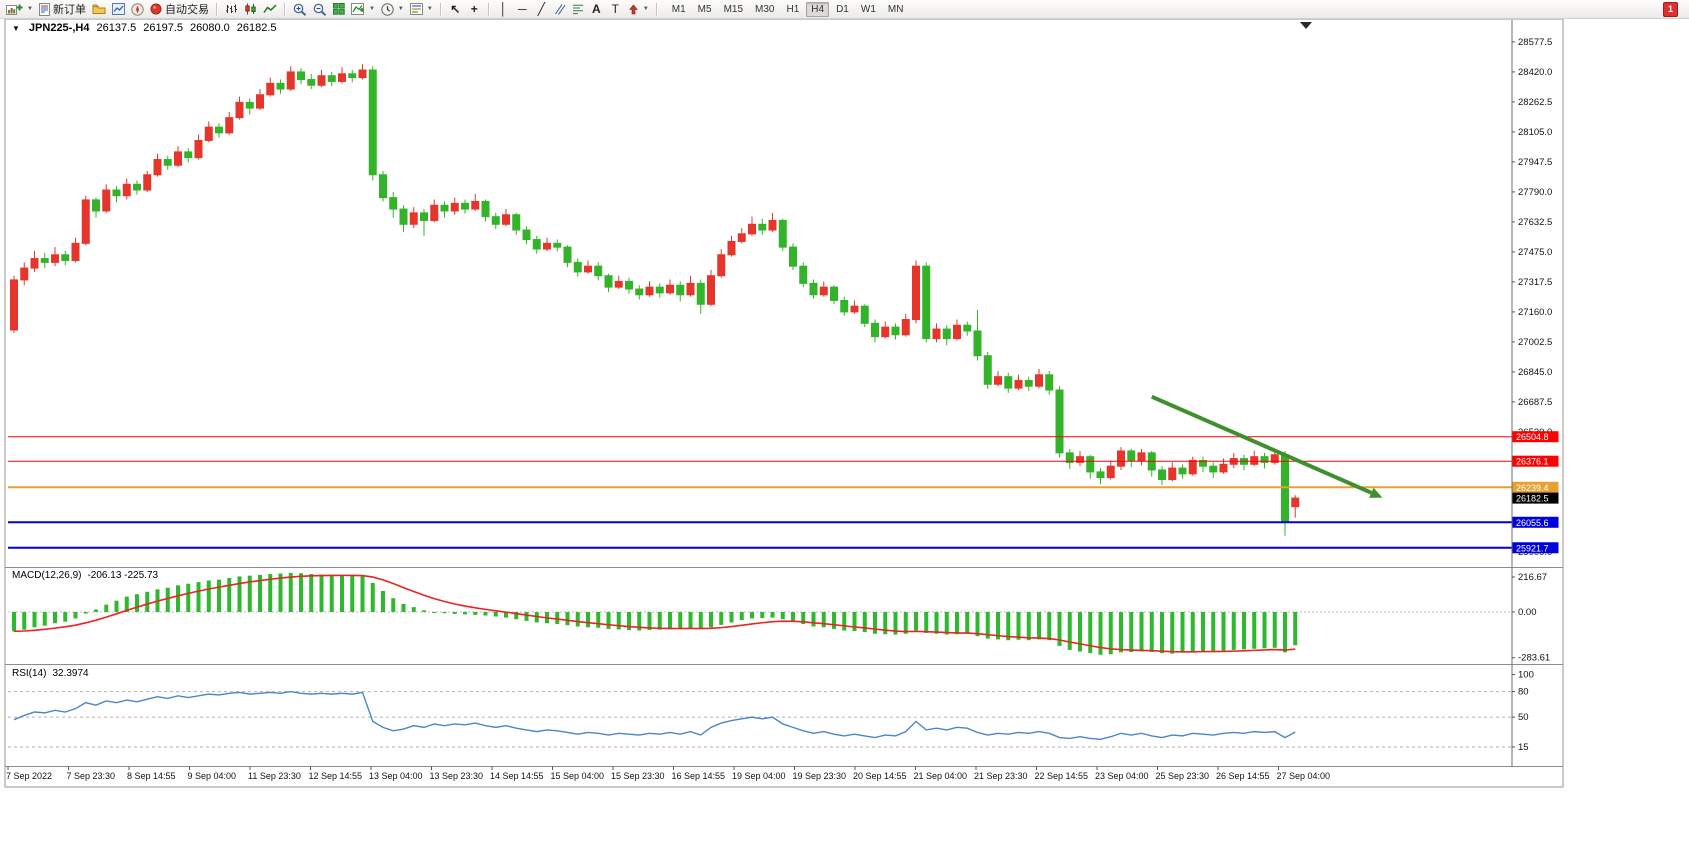  Describe the element at coordinates (186, 10) in the screenshot. I see `autotrading-label: 自动交易` at that location.